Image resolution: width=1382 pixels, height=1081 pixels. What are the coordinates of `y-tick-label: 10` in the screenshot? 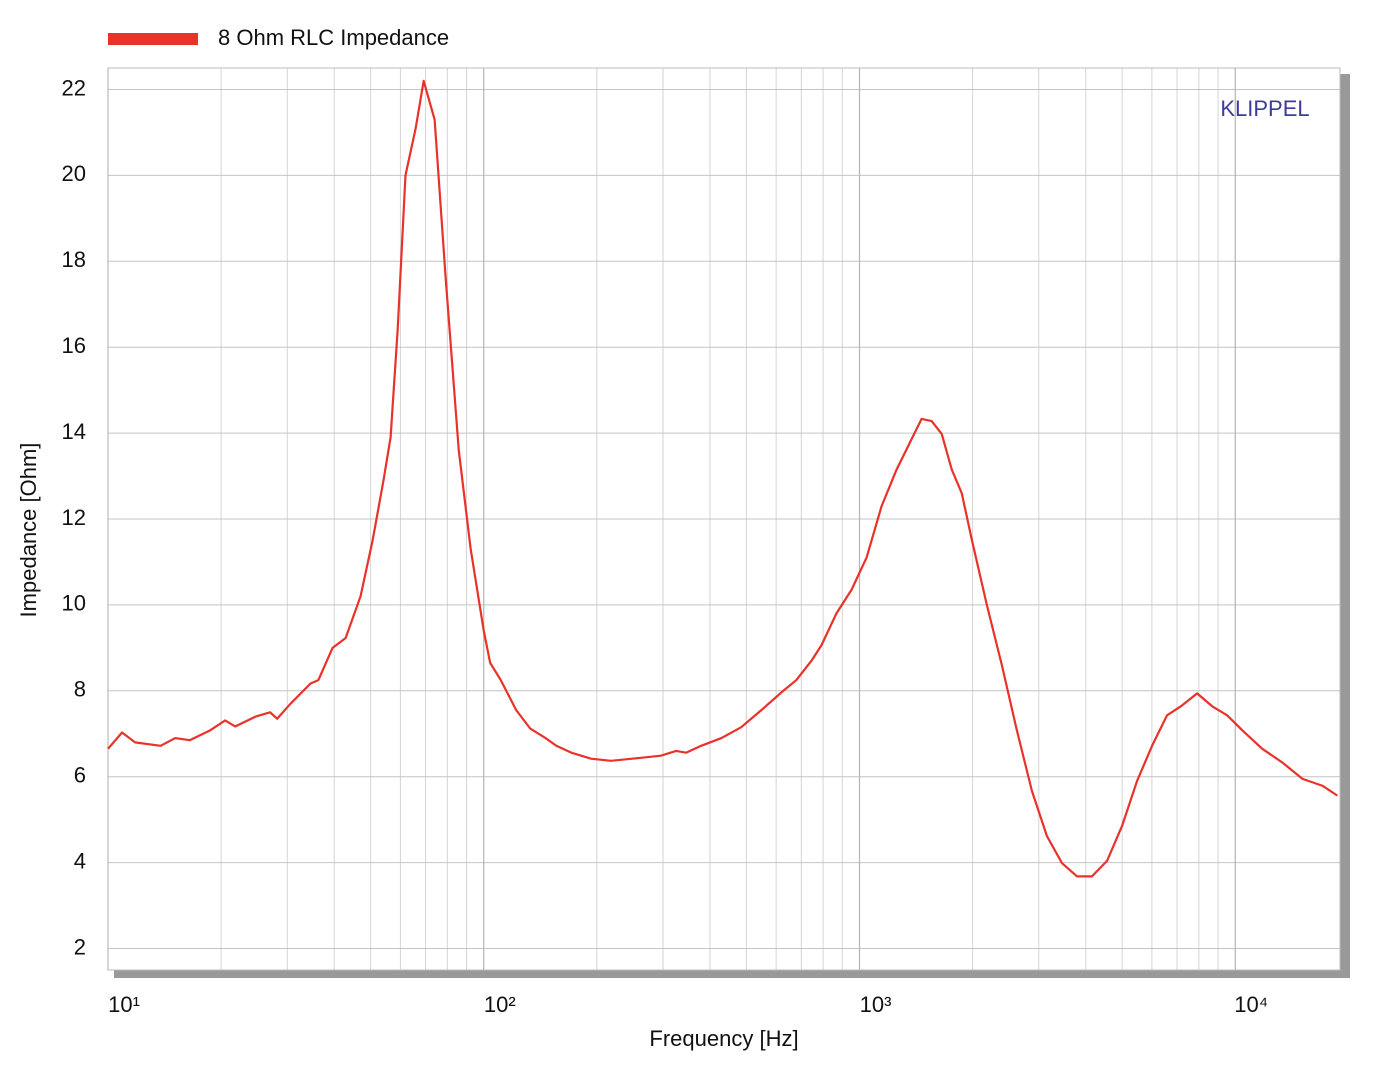 It's located at (74, 603).